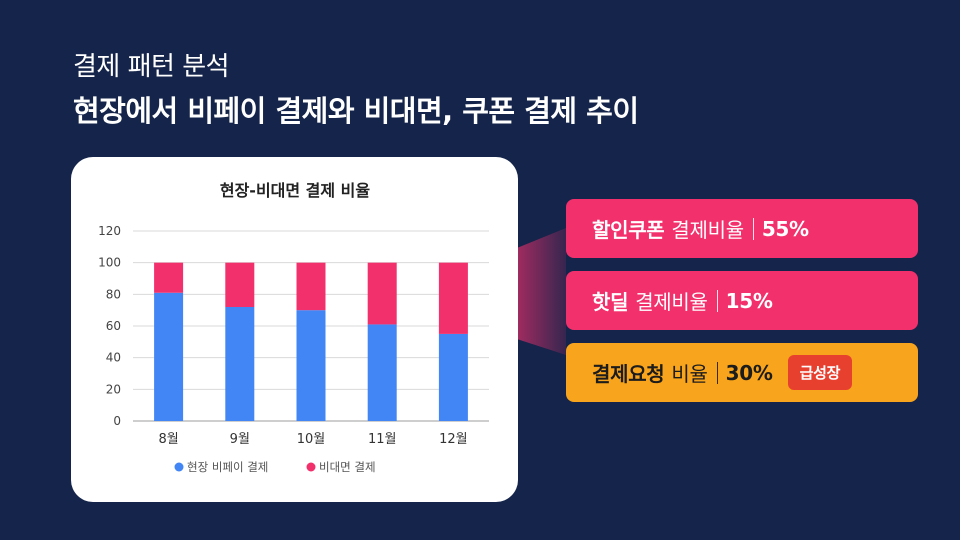  What do you see at coordinates (151, 67) in the screenshot?
I see `slide-subtitle: 결제 패턴 분석` at bounding box center [151, 67].